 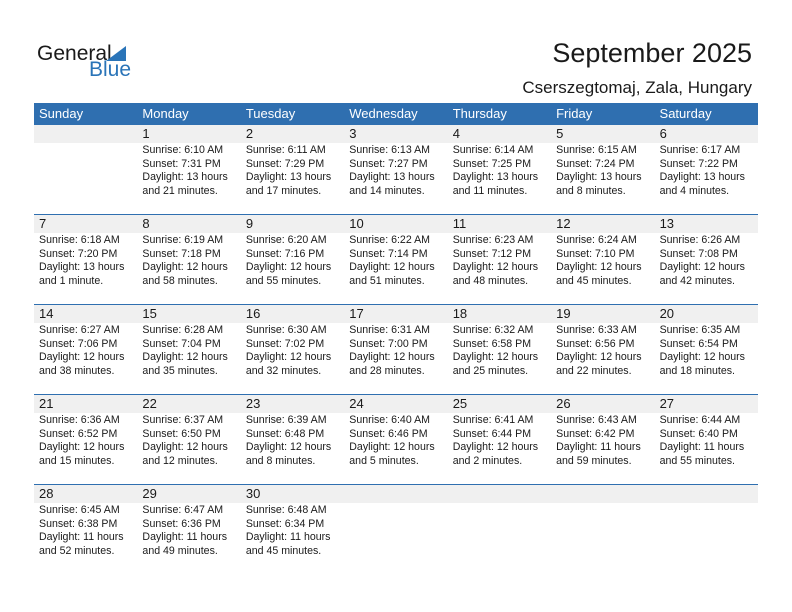 I want to click on sunrise-text: Sunrise: 6:45 AM, so click(x=79, y=510).